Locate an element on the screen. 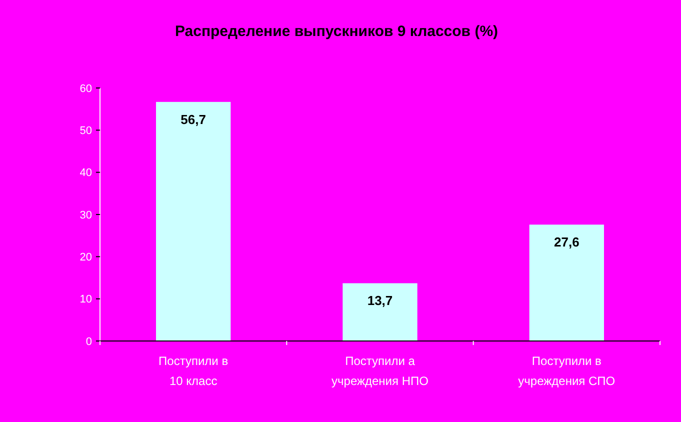  x-tick-label: Поступили а учреждения НПО is located at coordinates (380, 371).